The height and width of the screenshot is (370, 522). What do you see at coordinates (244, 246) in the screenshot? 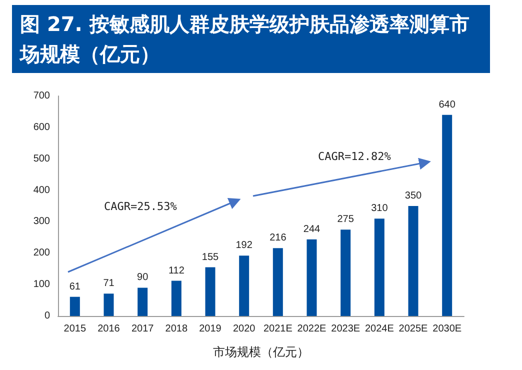
I see `data-label: 192` at bounding box center [244, 246].